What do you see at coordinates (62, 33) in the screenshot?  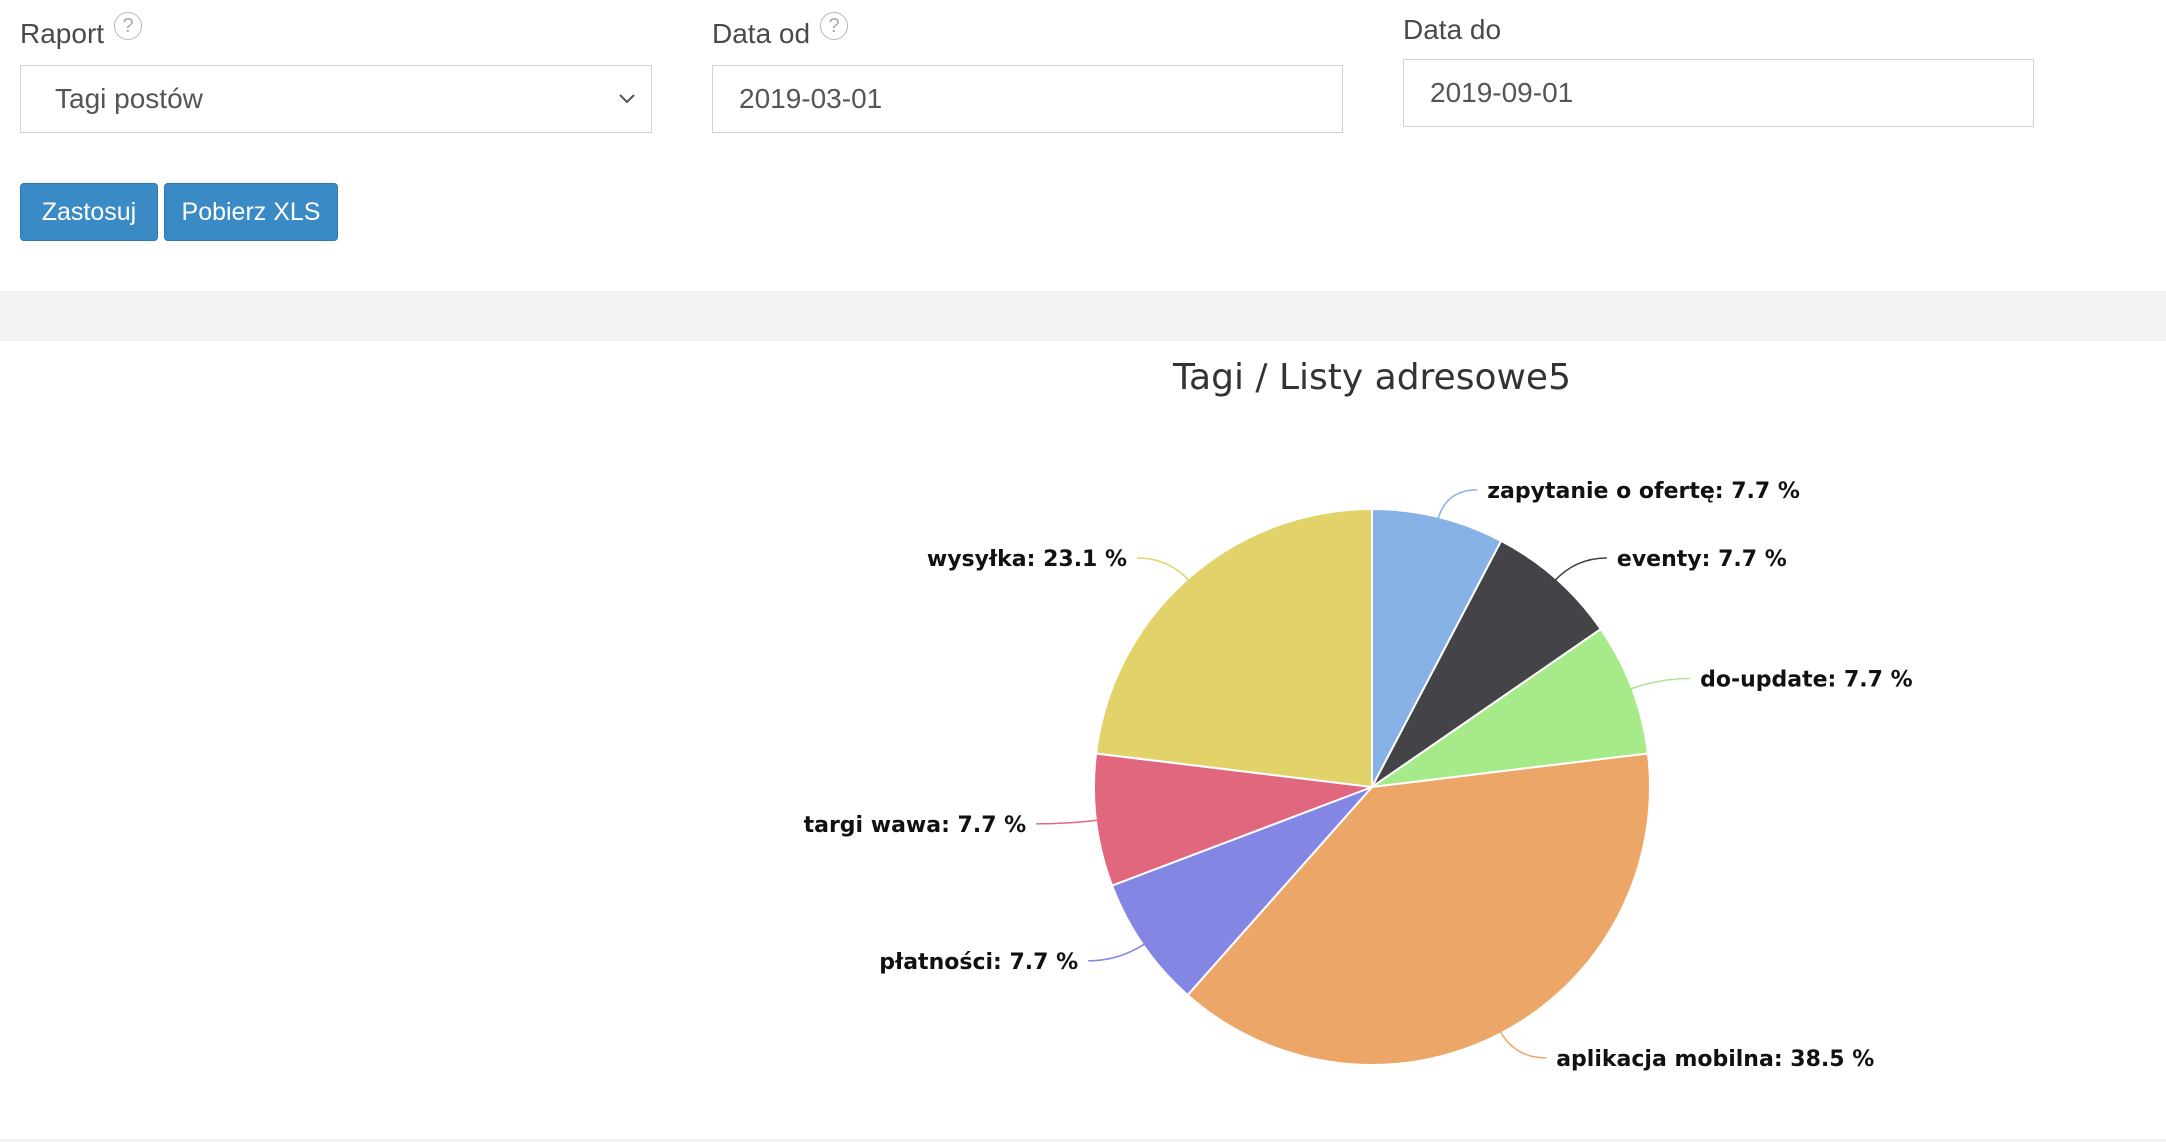 I see `report-label: Raport` at bounding box center [62, 33].